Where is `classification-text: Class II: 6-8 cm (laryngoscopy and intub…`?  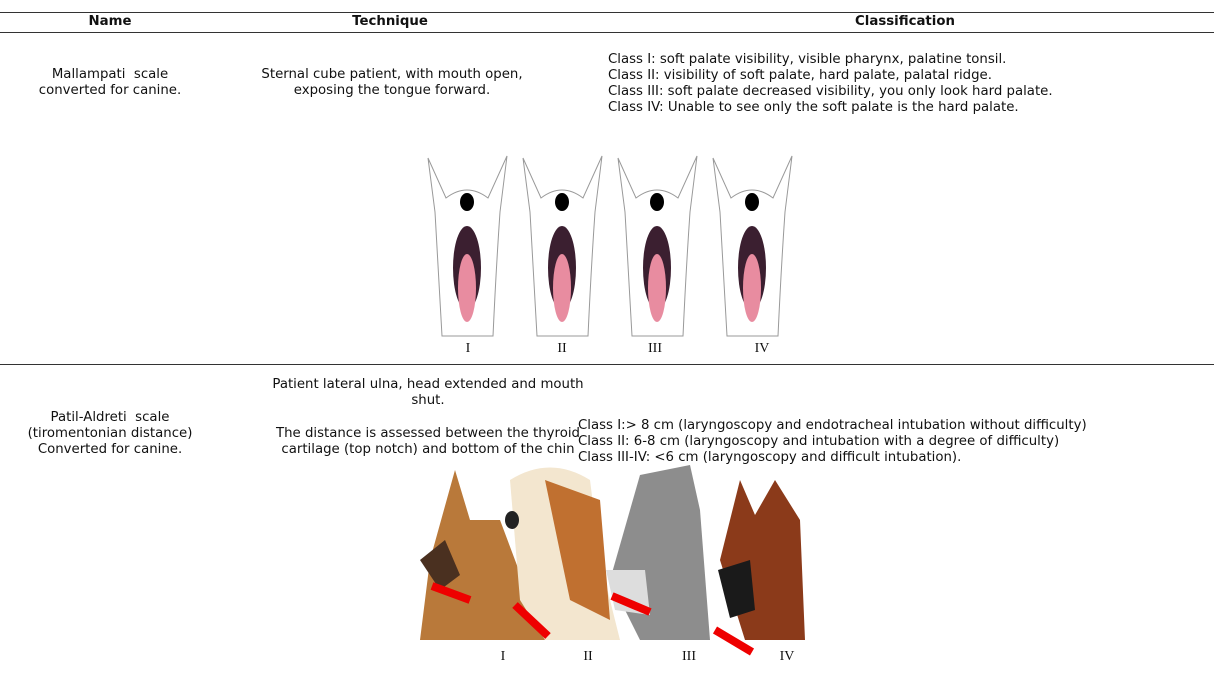
classification-text: Class II: 6-8 cm (laryngoscopy and intub… is located at coordinates (819, 441).